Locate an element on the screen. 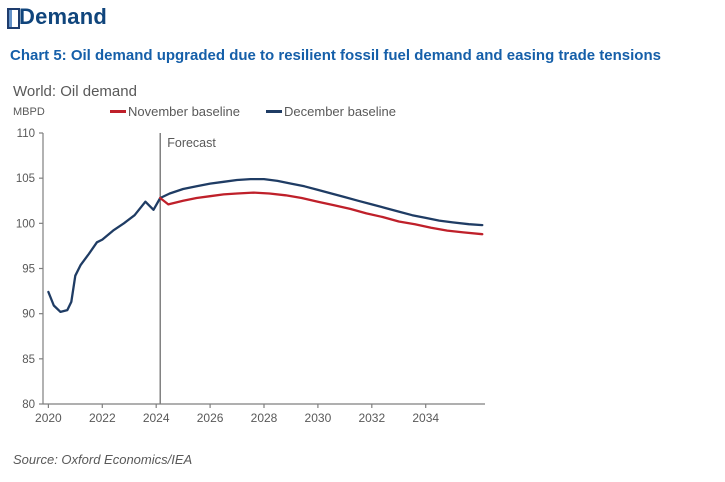 The height and width of the screenshot is (482, 725). y-axis-tick-label: 85 is located at coordinates (28, 360).